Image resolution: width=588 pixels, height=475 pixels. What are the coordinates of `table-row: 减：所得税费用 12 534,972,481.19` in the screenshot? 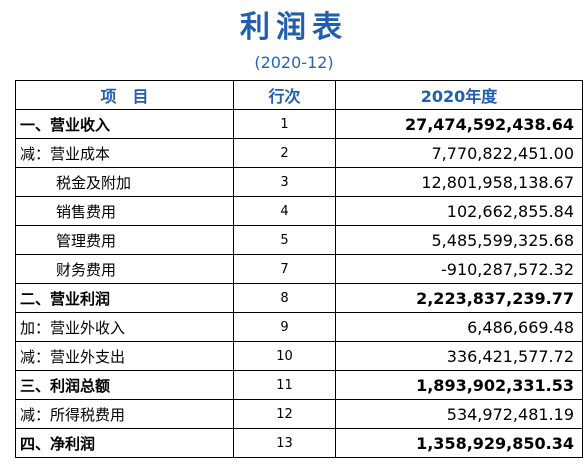 It's located at (299, 414).